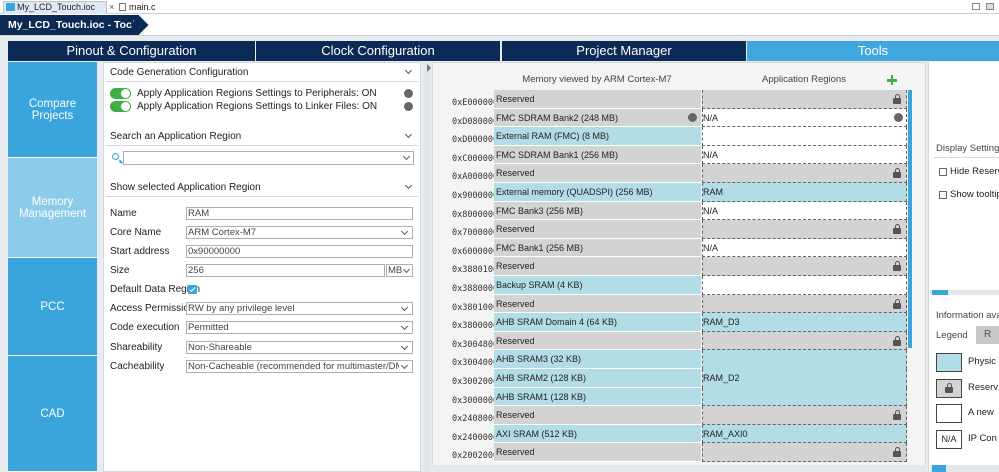 The width and height of the screenshot is (999, 472). Describe the element at coordinates (131, 51) in the screenshot. I see `main-tab: Pinout & Configuration` at that location.